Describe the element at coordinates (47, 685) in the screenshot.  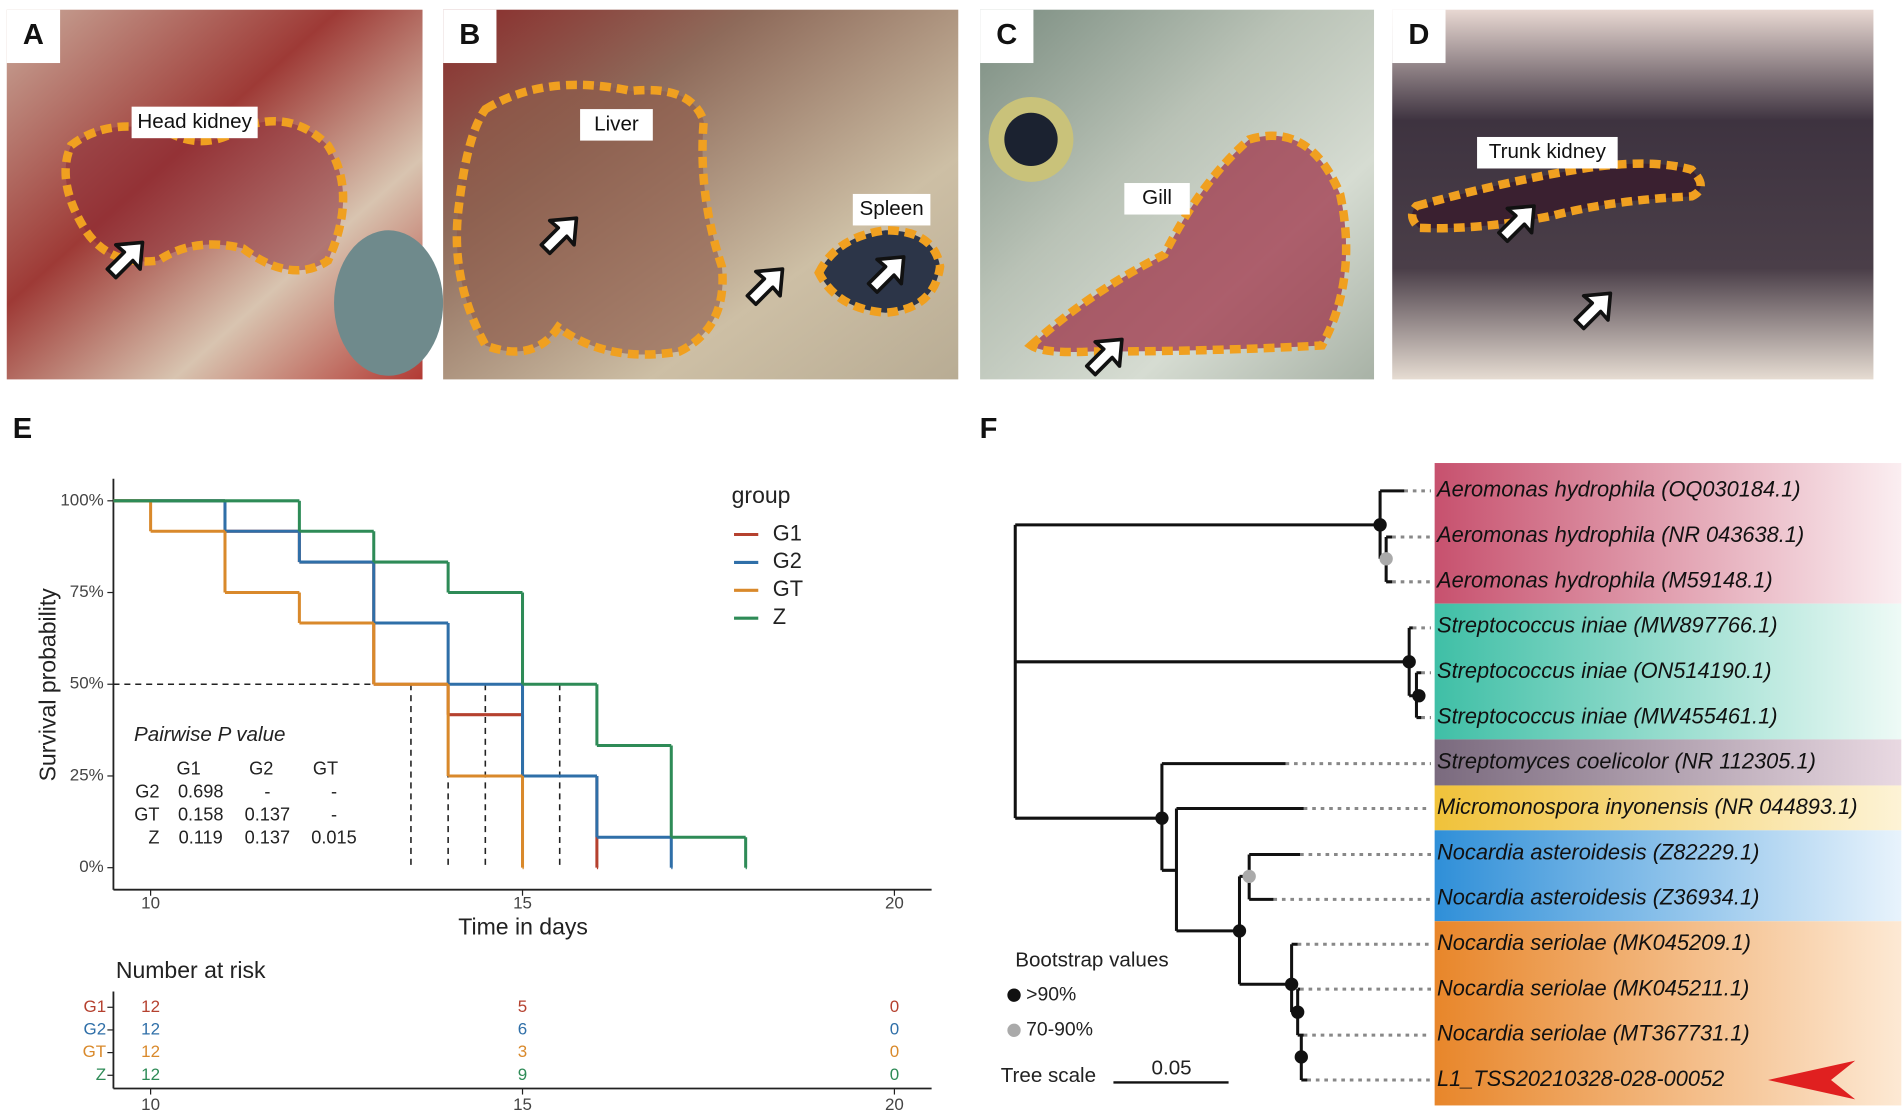
I see `y-axis-label: Survival probability` at that location.